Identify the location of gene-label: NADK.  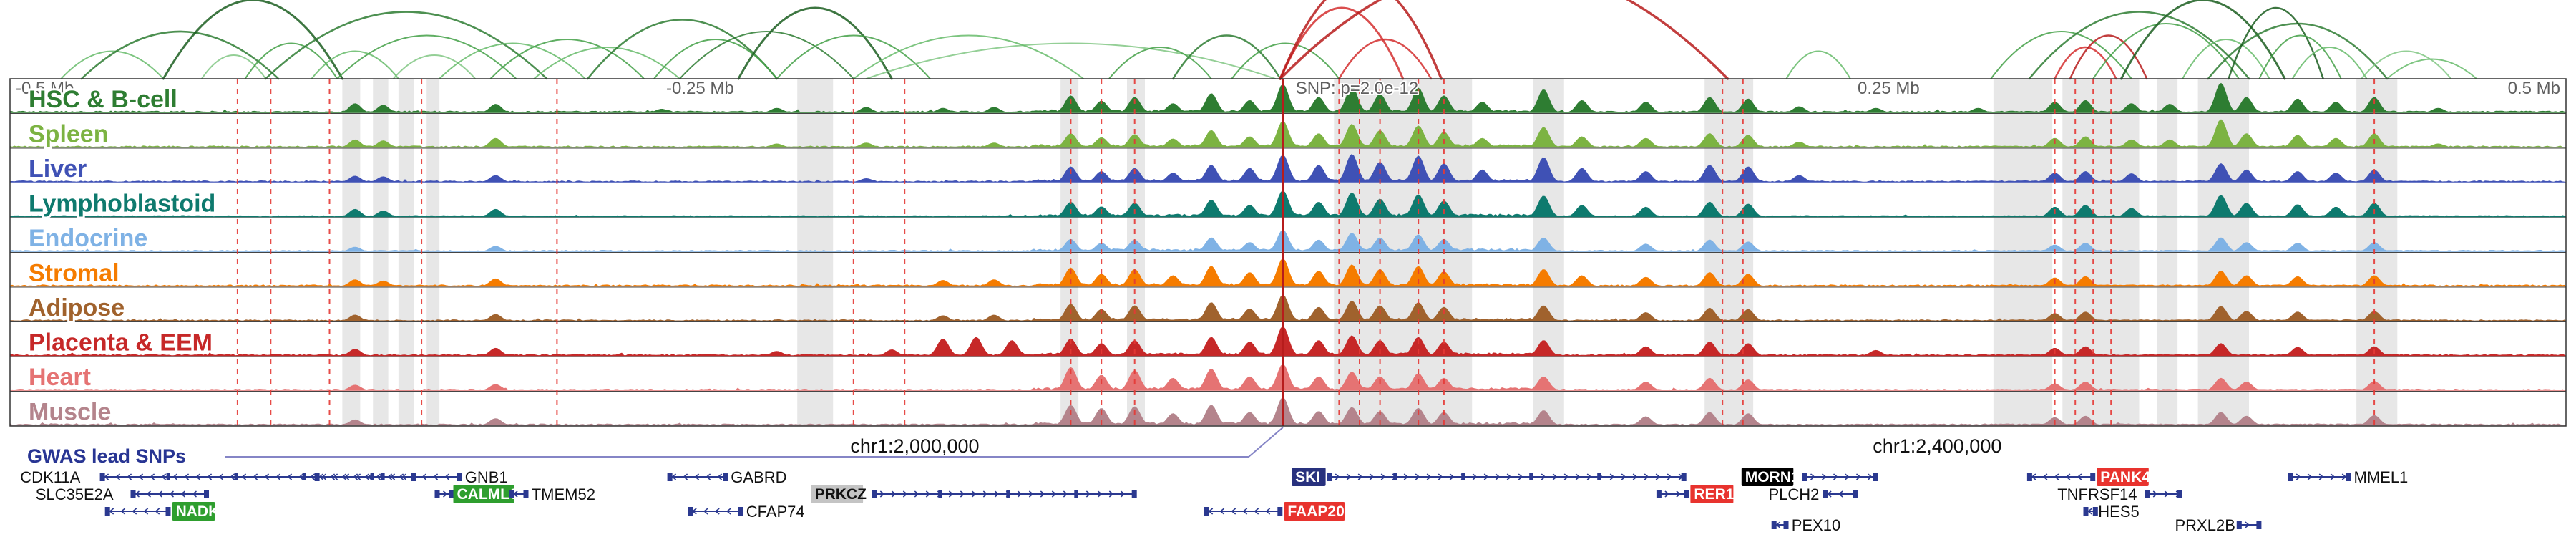
(198, 511).